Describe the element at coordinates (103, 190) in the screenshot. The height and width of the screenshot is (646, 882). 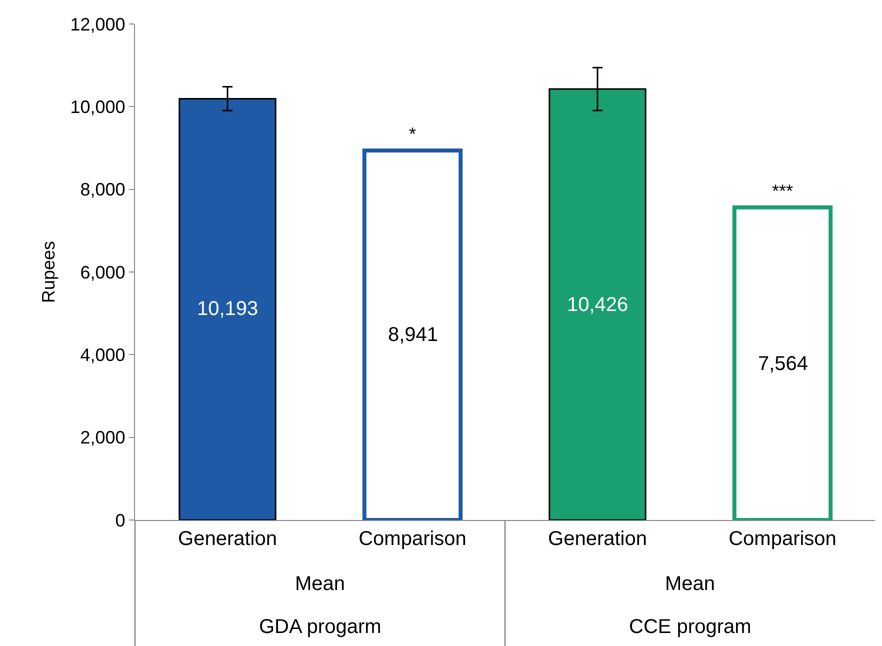
I see `y-tick-label: 8,000` at that location.